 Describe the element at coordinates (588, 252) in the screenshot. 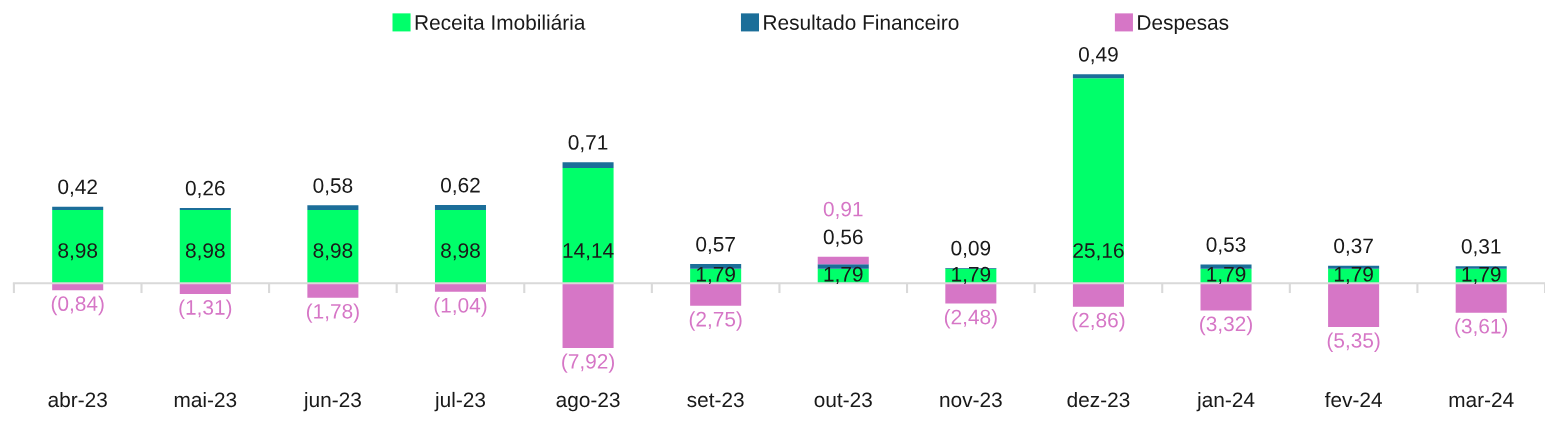

I see `data-label: 14,14` at that location.